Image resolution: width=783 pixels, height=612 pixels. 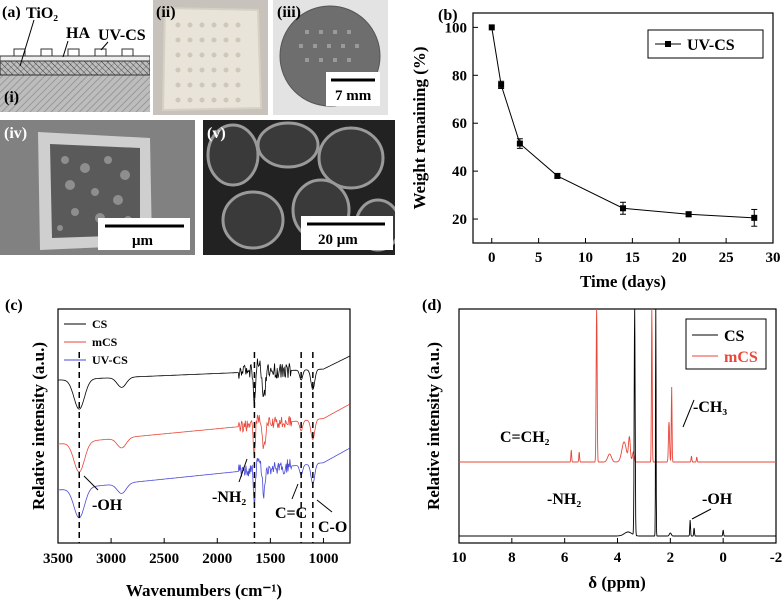 I want to click on chart-c-xtick-label: 2500, so click(x=164, y=559).